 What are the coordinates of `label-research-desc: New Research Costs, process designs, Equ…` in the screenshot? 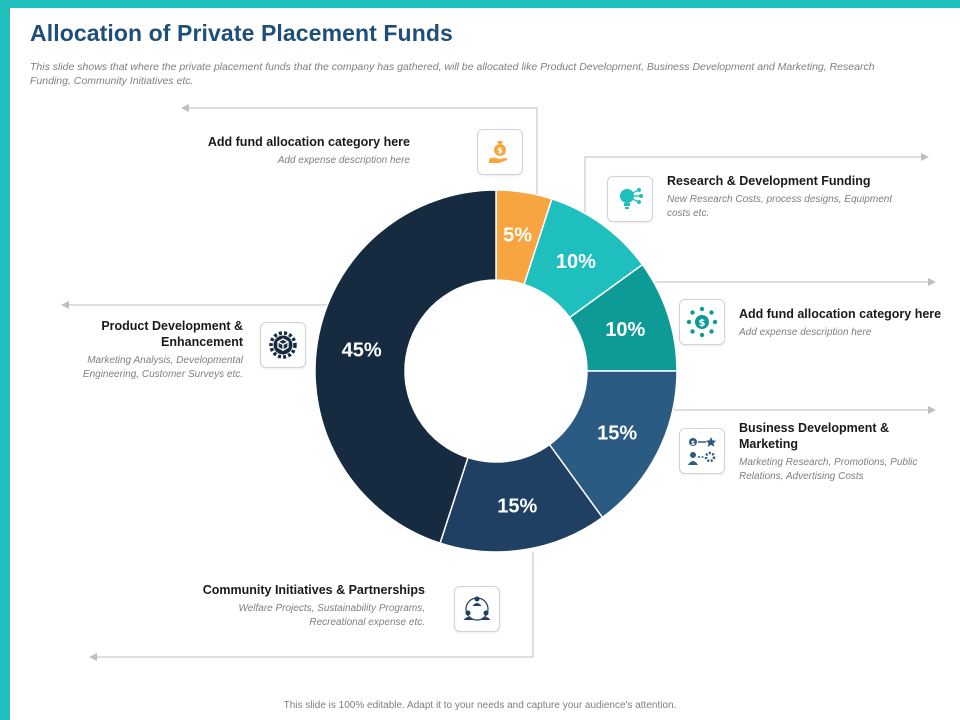 It's located at (780, 206).